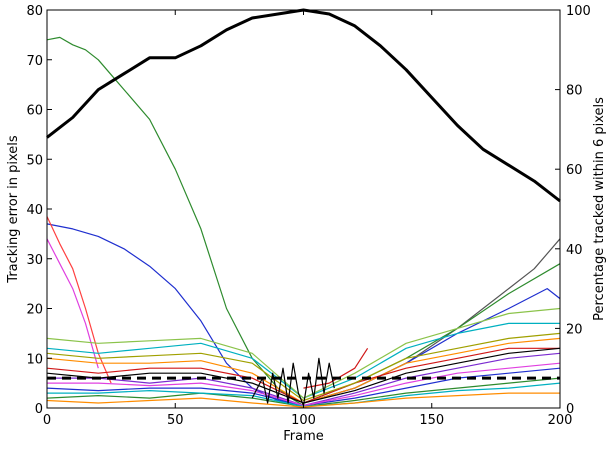 The height and width of the screenshot is (459, 612). What do you see at coordinates (431, 420) in the screenshot?
I see `x-tick-label: 150` at bounding box center [431, 420].